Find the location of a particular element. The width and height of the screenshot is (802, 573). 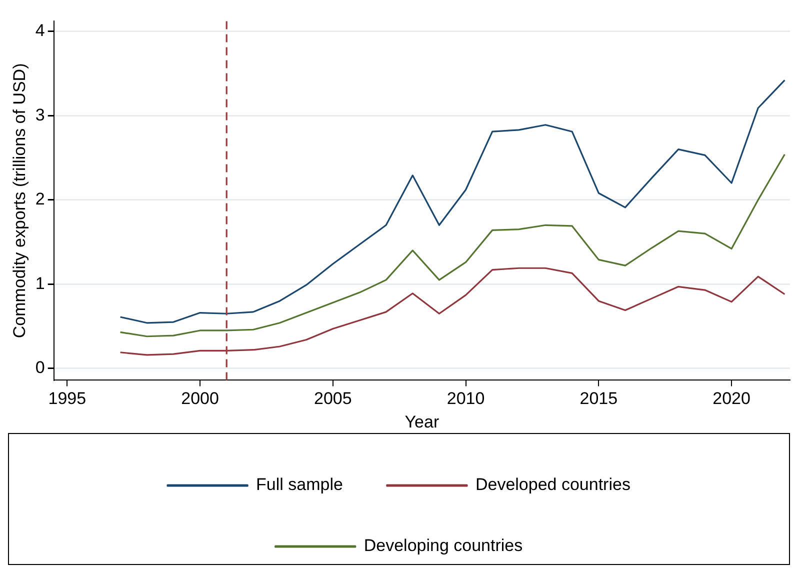

legend-label: Full sample is located at coordinates (299, 484).